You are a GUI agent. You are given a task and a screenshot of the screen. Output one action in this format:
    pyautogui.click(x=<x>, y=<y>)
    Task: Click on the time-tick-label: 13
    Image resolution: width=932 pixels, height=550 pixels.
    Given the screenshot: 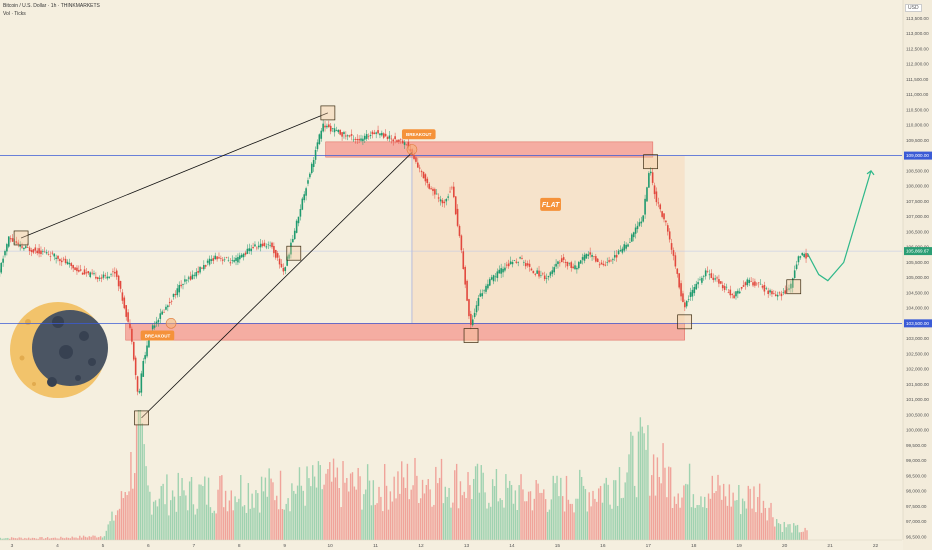 What is the action you would take?
    pyautogui.click(x=467, y=546)
    